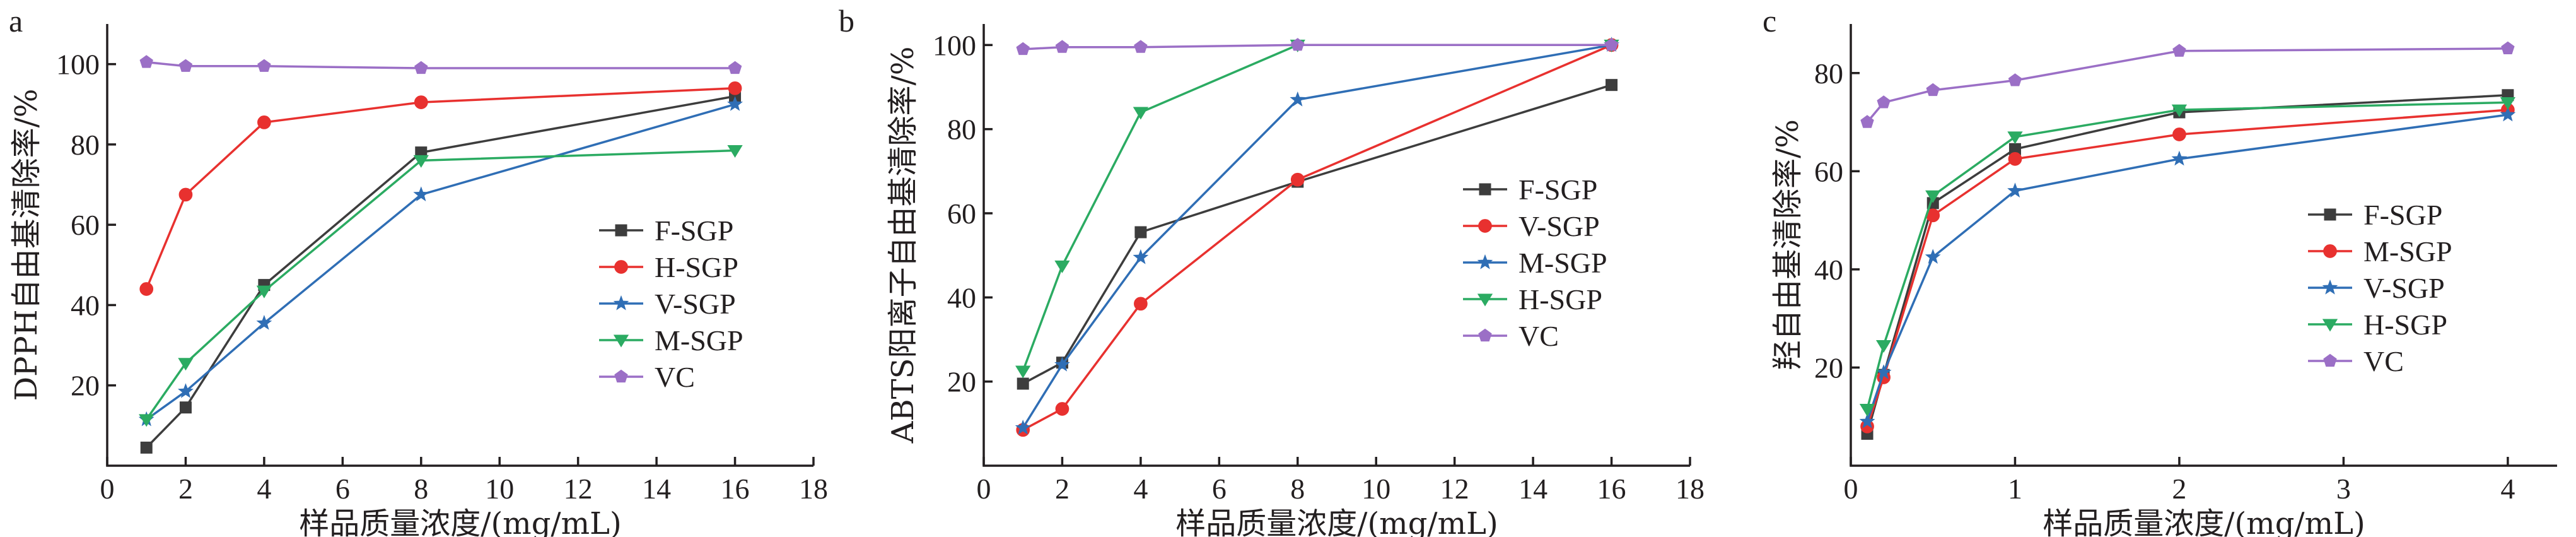 This screenshot has height=537, width=2576. I want to click on x-tick-label: 14, so click(1533, 489).